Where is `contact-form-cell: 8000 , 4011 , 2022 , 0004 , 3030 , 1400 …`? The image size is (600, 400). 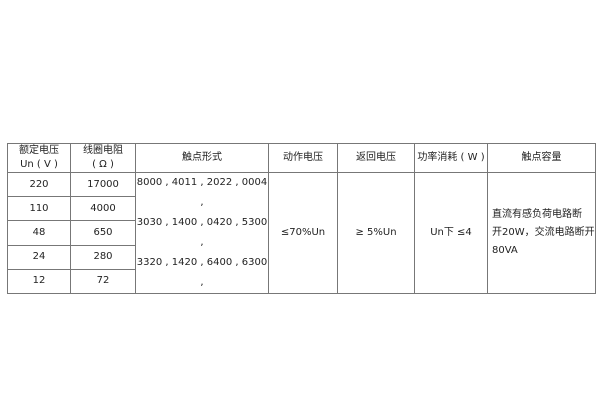 contact-form-cell: 8000 , 4011 , 2022 , 0004 , 3030 , 1400 … is located at coordinates (202, 233).